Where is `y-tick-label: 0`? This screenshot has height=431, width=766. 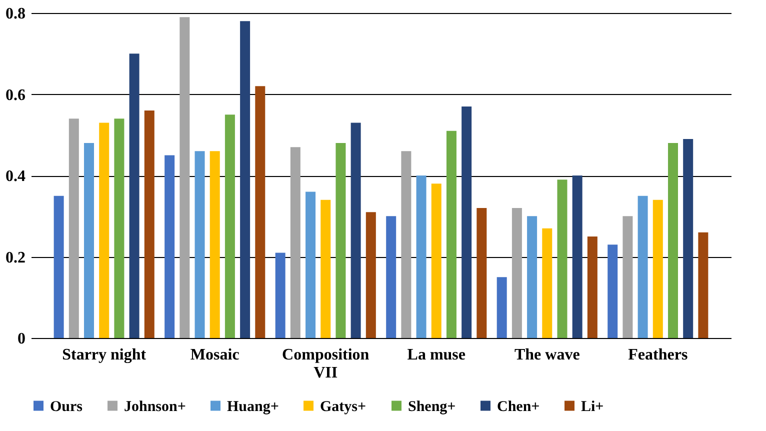
y-tick-label: 0 is located at coordinates (22, 339).